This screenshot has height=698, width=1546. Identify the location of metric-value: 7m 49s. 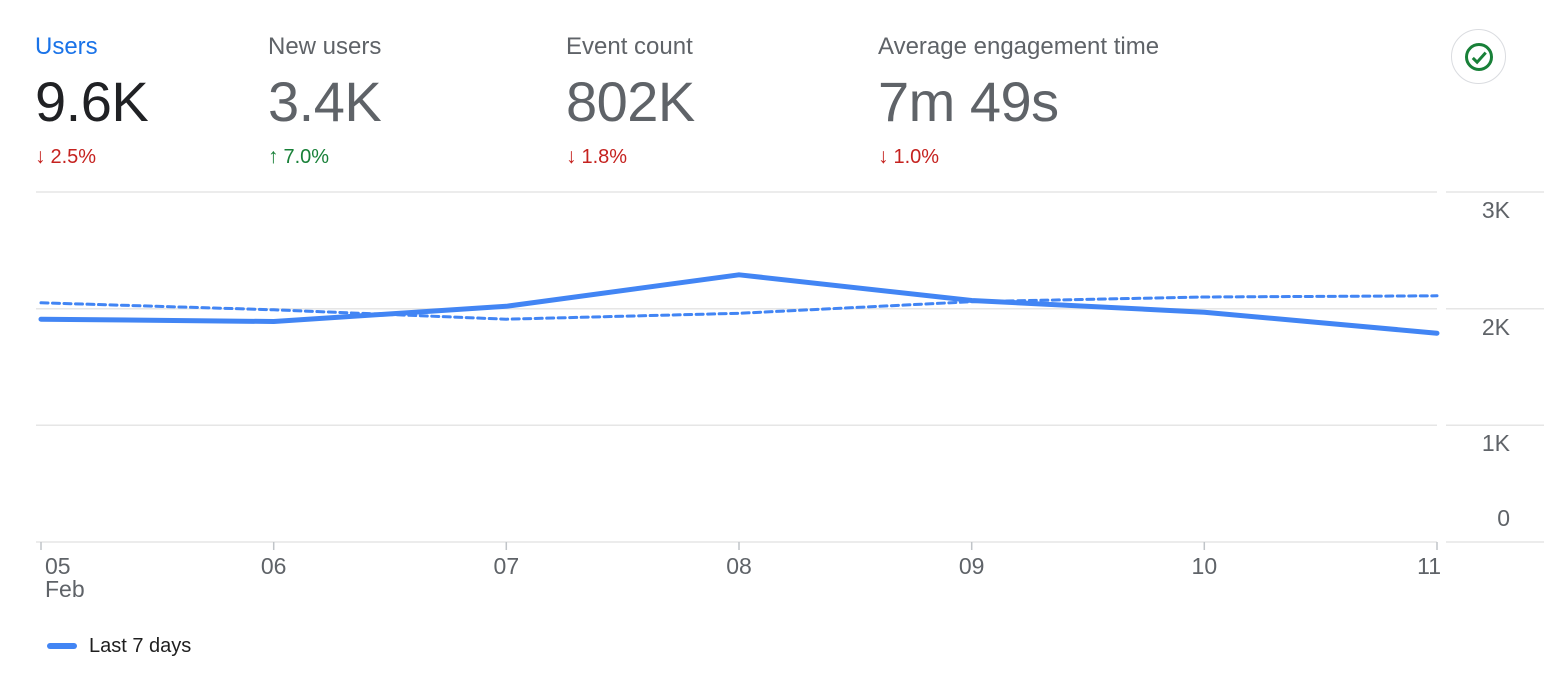
(968, 101).